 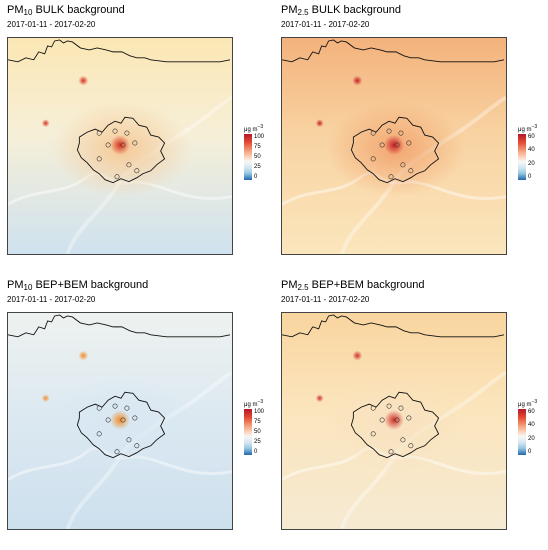 I want to click on legend-tick-label: 50, so click(x=257, y=157).